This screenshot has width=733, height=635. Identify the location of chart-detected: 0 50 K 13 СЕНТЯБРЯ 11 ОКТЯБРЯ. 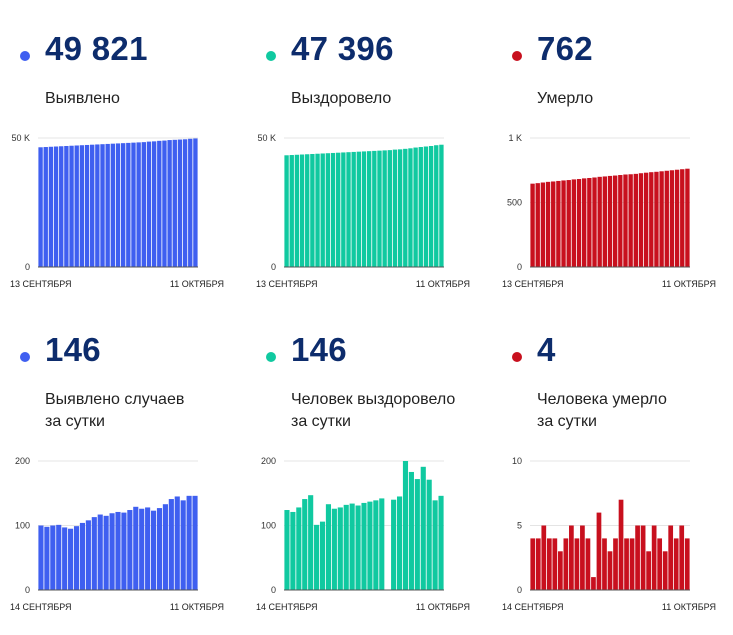
(120, 212).